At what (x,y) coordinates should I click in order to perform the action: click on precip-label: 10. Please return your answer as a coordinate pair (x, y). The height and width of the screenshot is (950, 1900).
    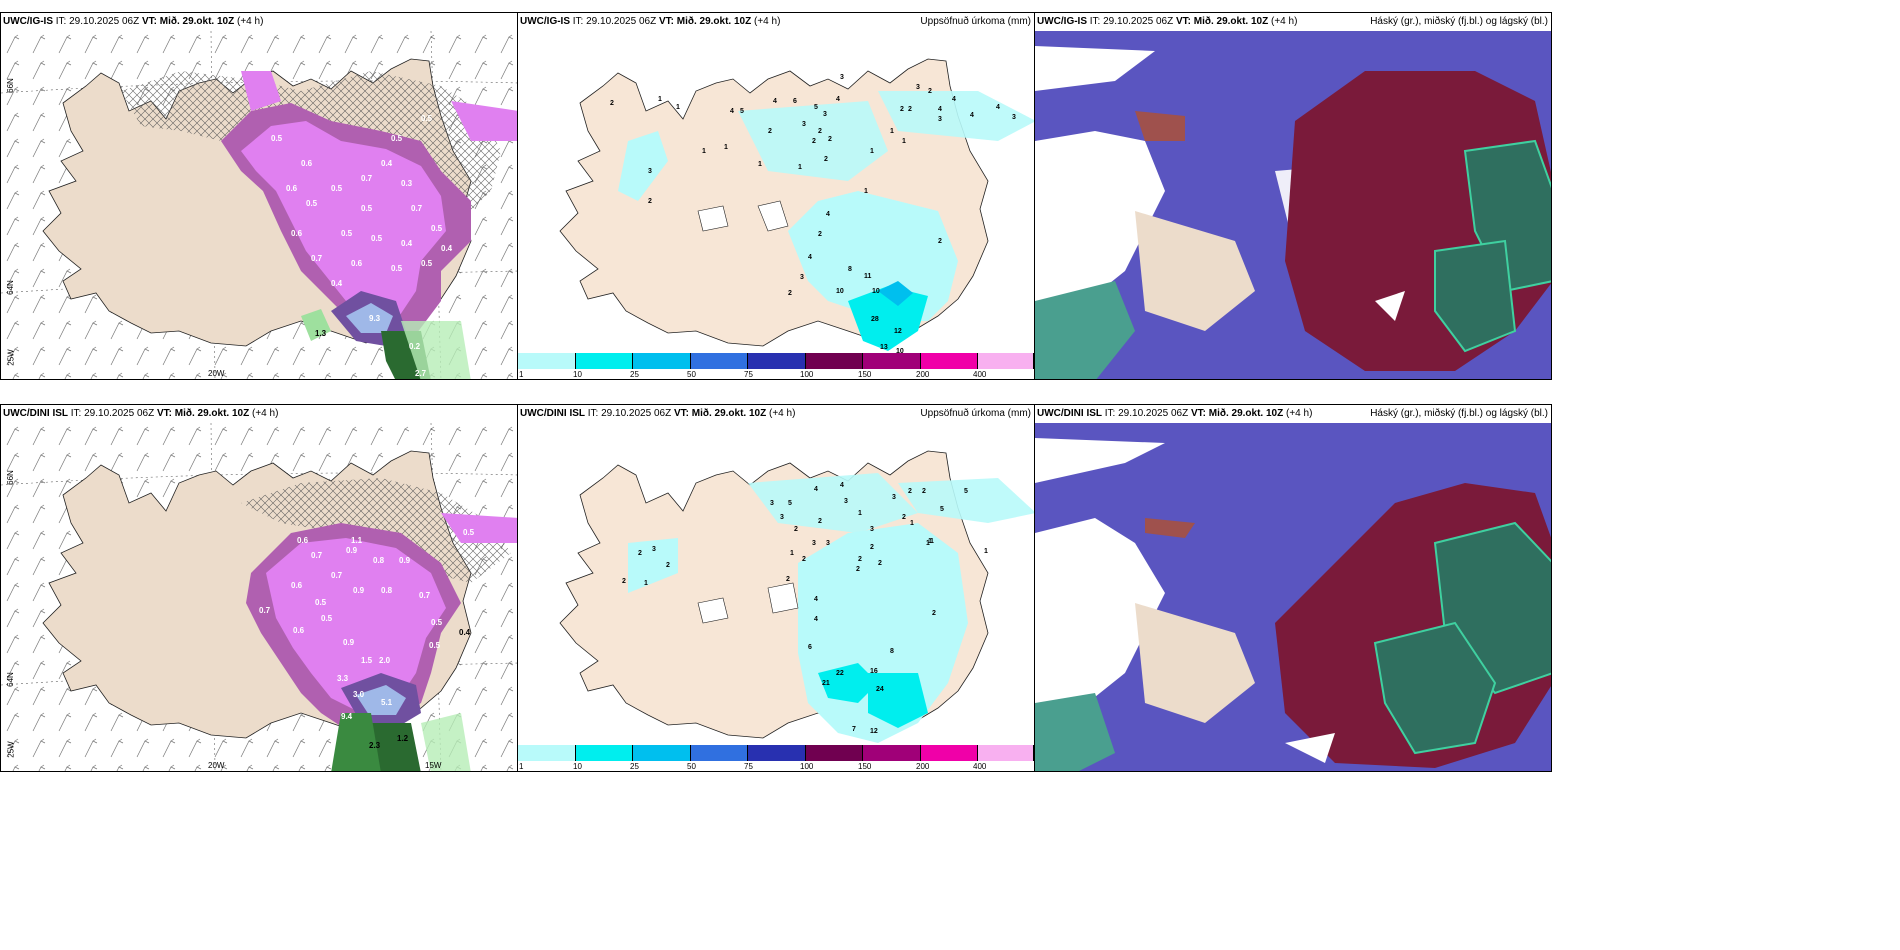
    Looking at the image, I should click on (876, 291).